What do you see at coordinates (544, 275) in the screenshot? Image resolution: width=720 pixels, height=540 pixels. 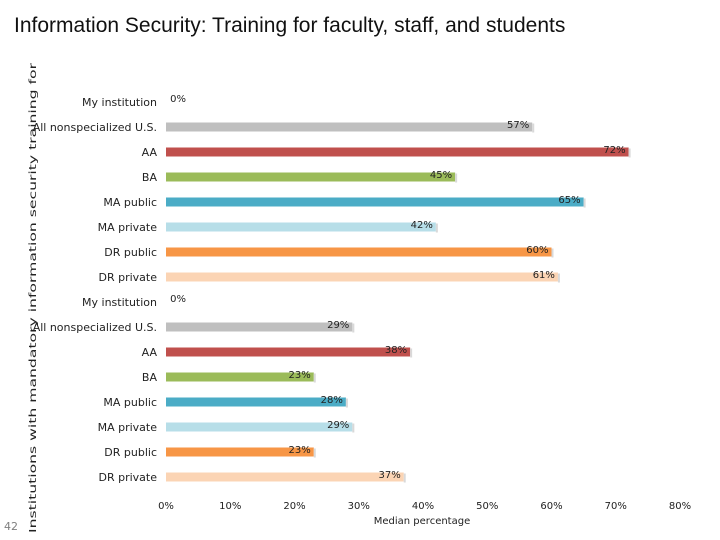 I see `data-label: 61%` at bounding box center [544, 275].